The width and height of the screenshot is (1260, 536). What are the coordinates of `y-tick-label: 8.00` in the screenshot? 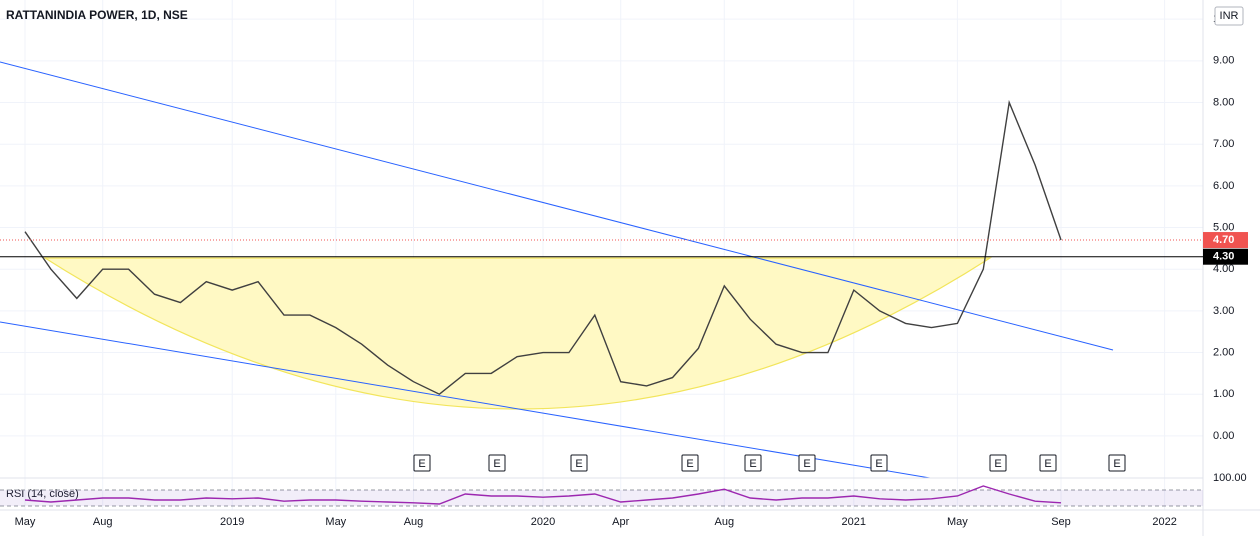 It's located at (1223, 102).